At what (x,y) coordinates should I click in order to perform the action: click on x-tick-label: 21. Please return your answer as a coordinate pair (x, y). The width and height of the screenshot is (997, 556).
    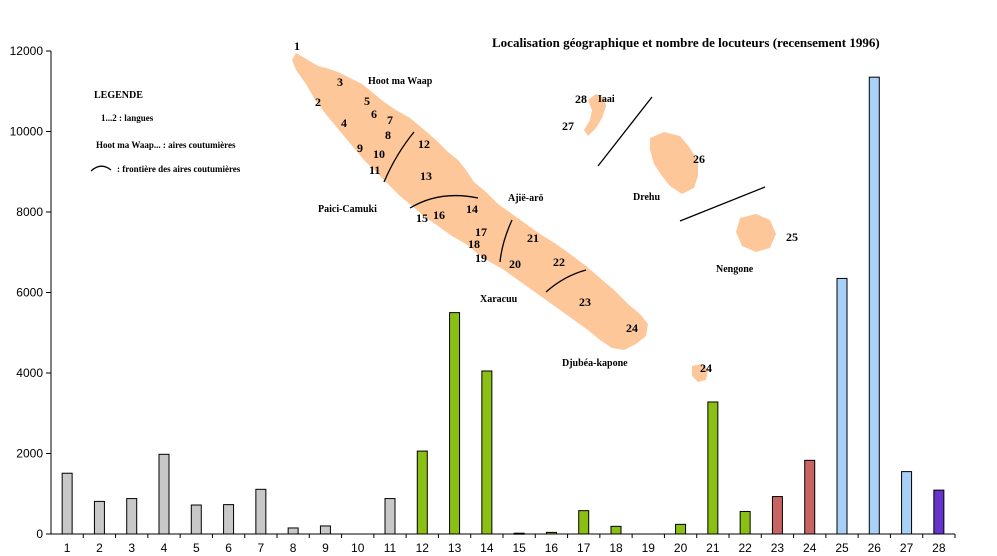
    Looking at the image, I should click on (713, 548).